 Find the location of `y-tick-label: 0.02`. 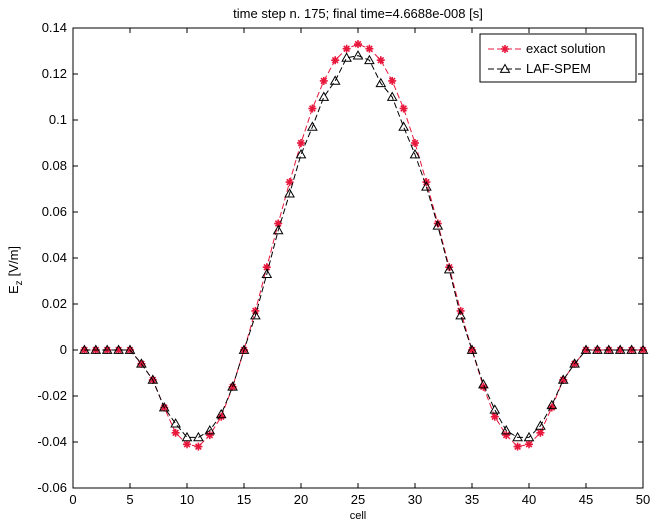

y-tick-label: 0.02 is located at coordinates (54, 303).